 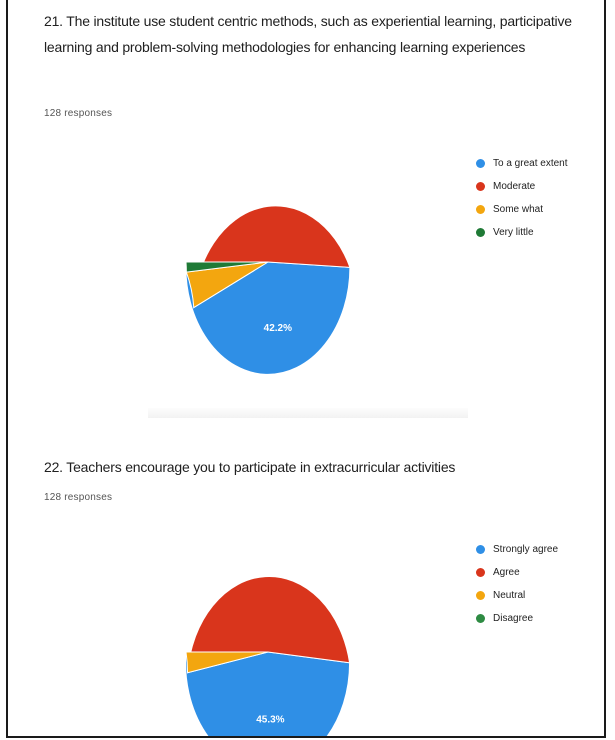 What do you see at coordinates (78, 113) in the screenshot?
I see `question-21-responses: 128 responses` at bounding box center [78, 113].